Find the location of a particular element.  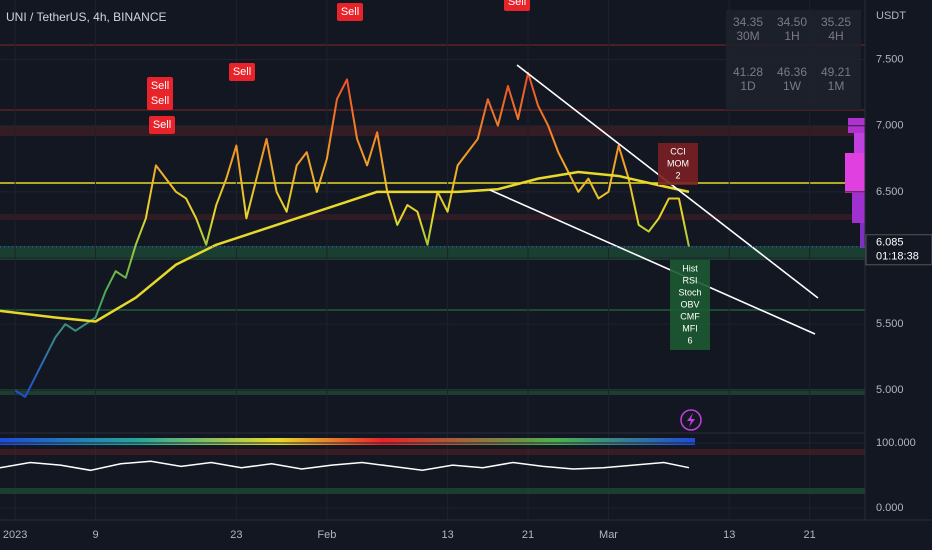

info-cell: 41.28 is located at coordinates (748, 72).